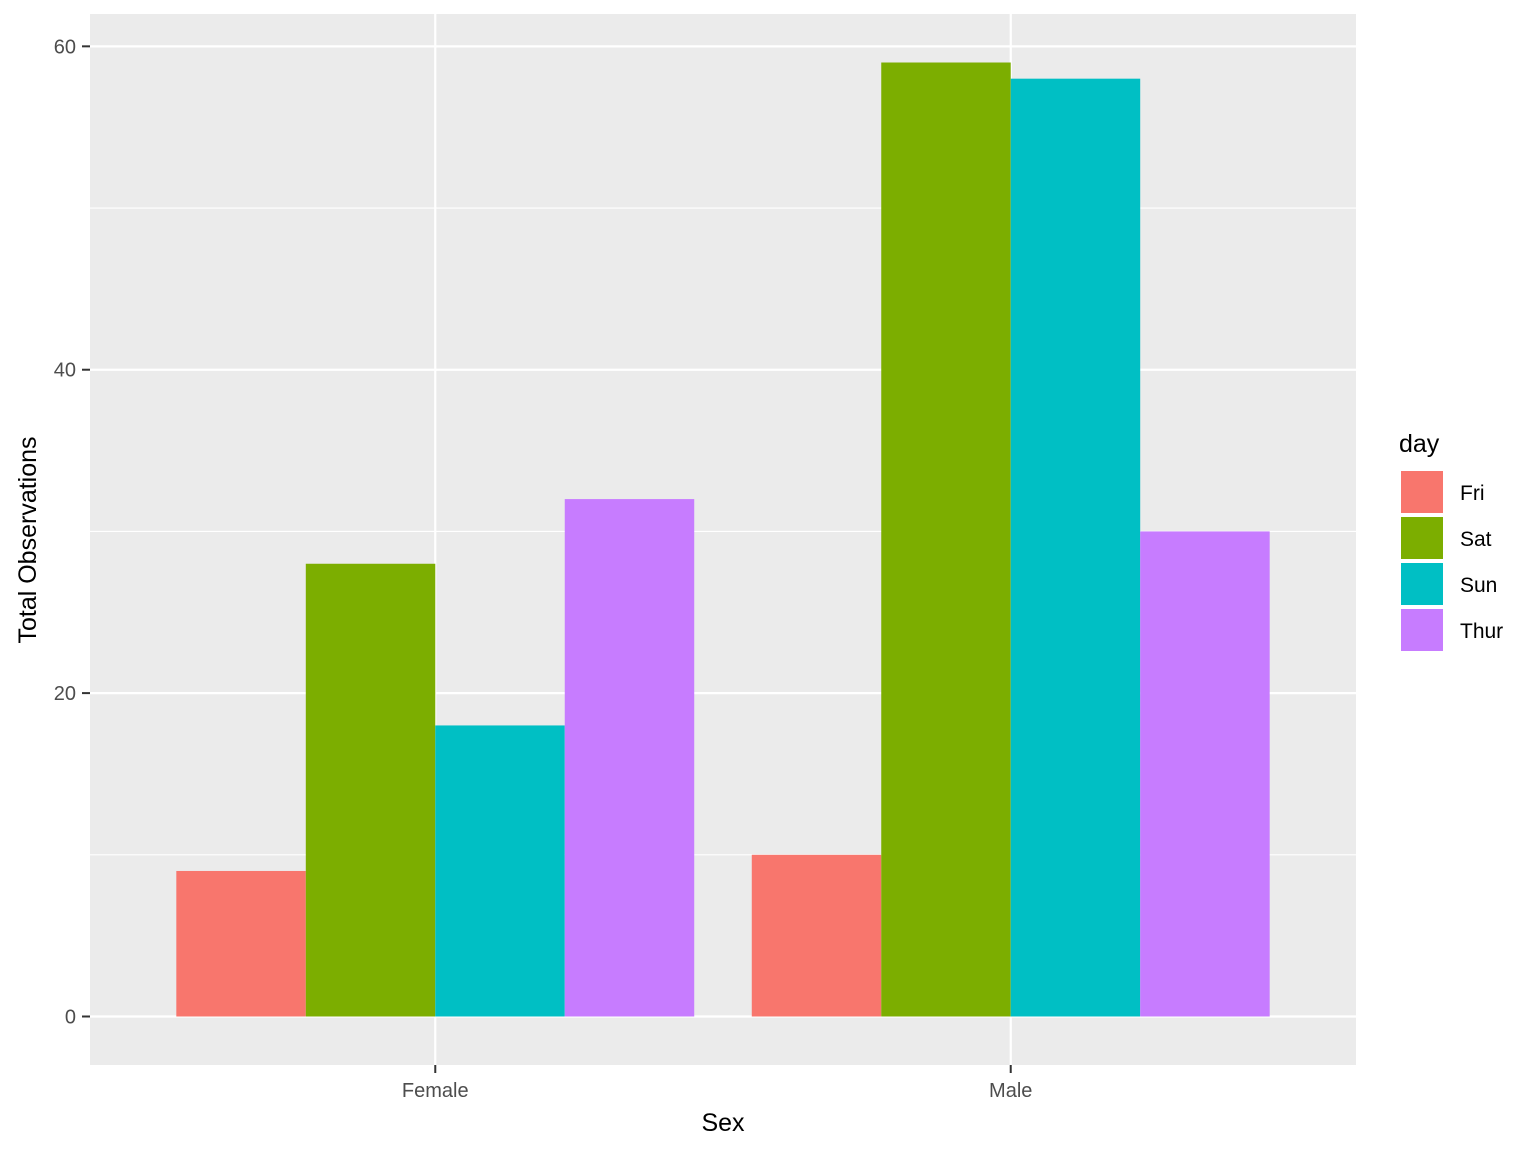  What do you see at coordinates (435, 1091) in the screenshot?
I see `x-tick-label-0: Female` at bounding box center [435, 1091].